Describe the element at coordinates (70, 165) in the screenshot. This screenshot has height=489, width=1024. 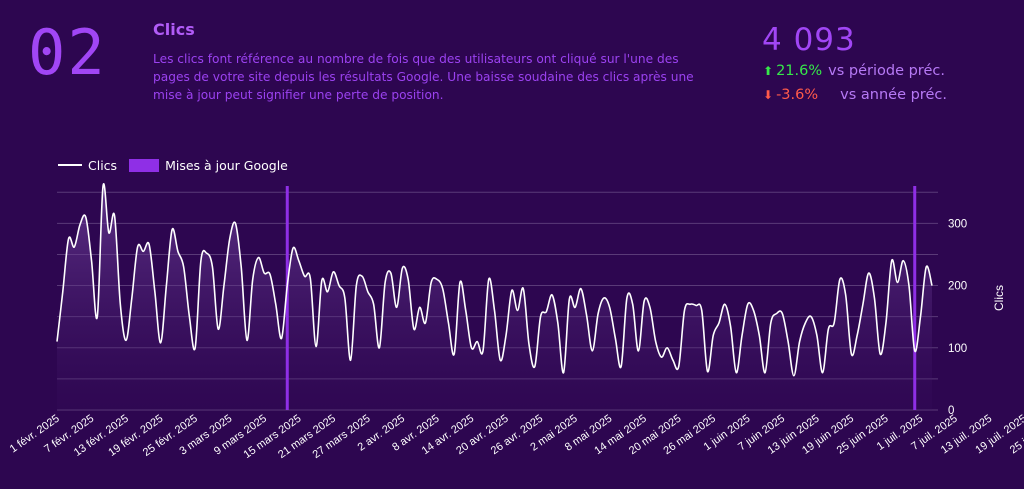
I see `legend-clicks-line-icon` at that location.